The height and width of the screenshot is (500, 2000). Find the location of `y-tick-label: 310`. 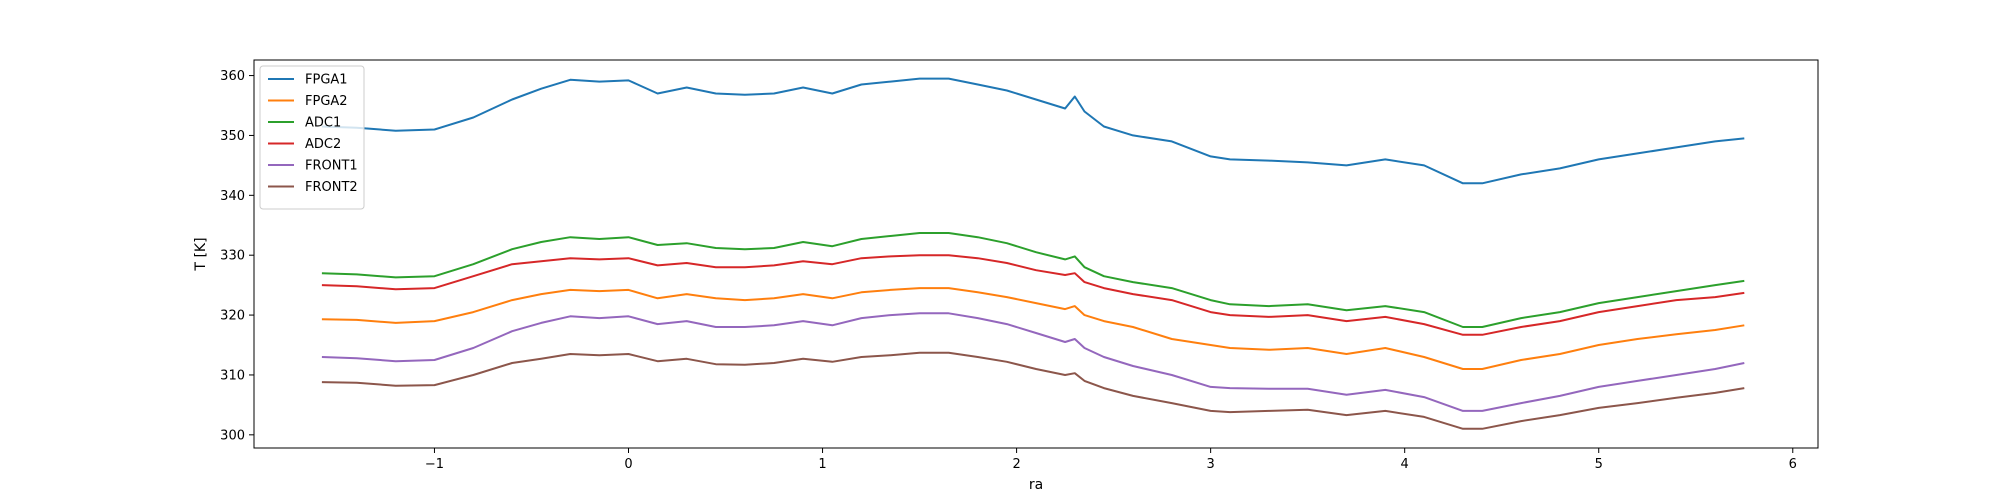

y-tick-label: 310 is located at coordinates (232, 375).